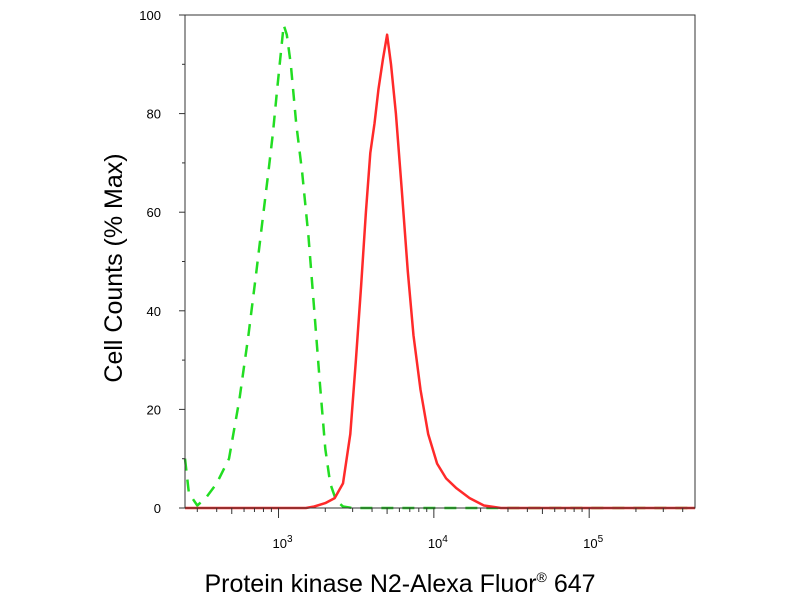 This screenshot has width=800, height=600. What do you see at coordinates (154, 114) in the screenshot?
I see `y-tick-label: 80` at bounding box center [154, 114].